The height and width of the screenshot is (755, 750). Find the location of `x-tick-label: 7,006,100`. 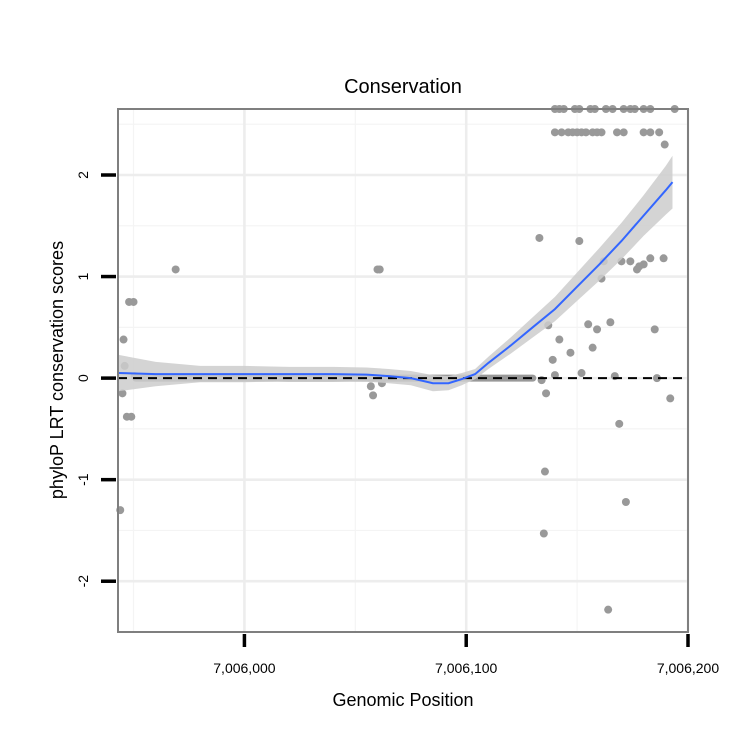

x-tick-label: 7,006,100 is located at coordinates (466, 668).